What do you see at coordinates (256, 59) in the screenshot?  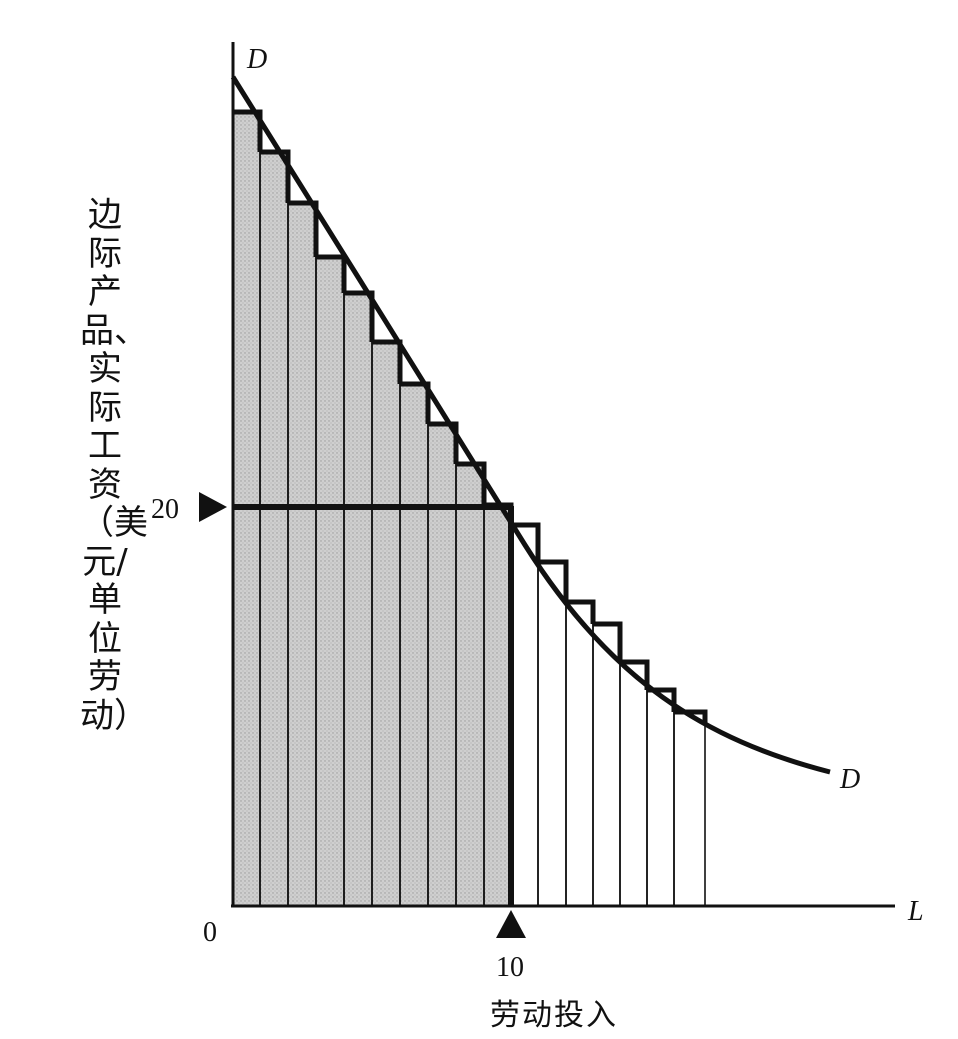 I see `curve-label-top: D` at bounding box center [256, 59].